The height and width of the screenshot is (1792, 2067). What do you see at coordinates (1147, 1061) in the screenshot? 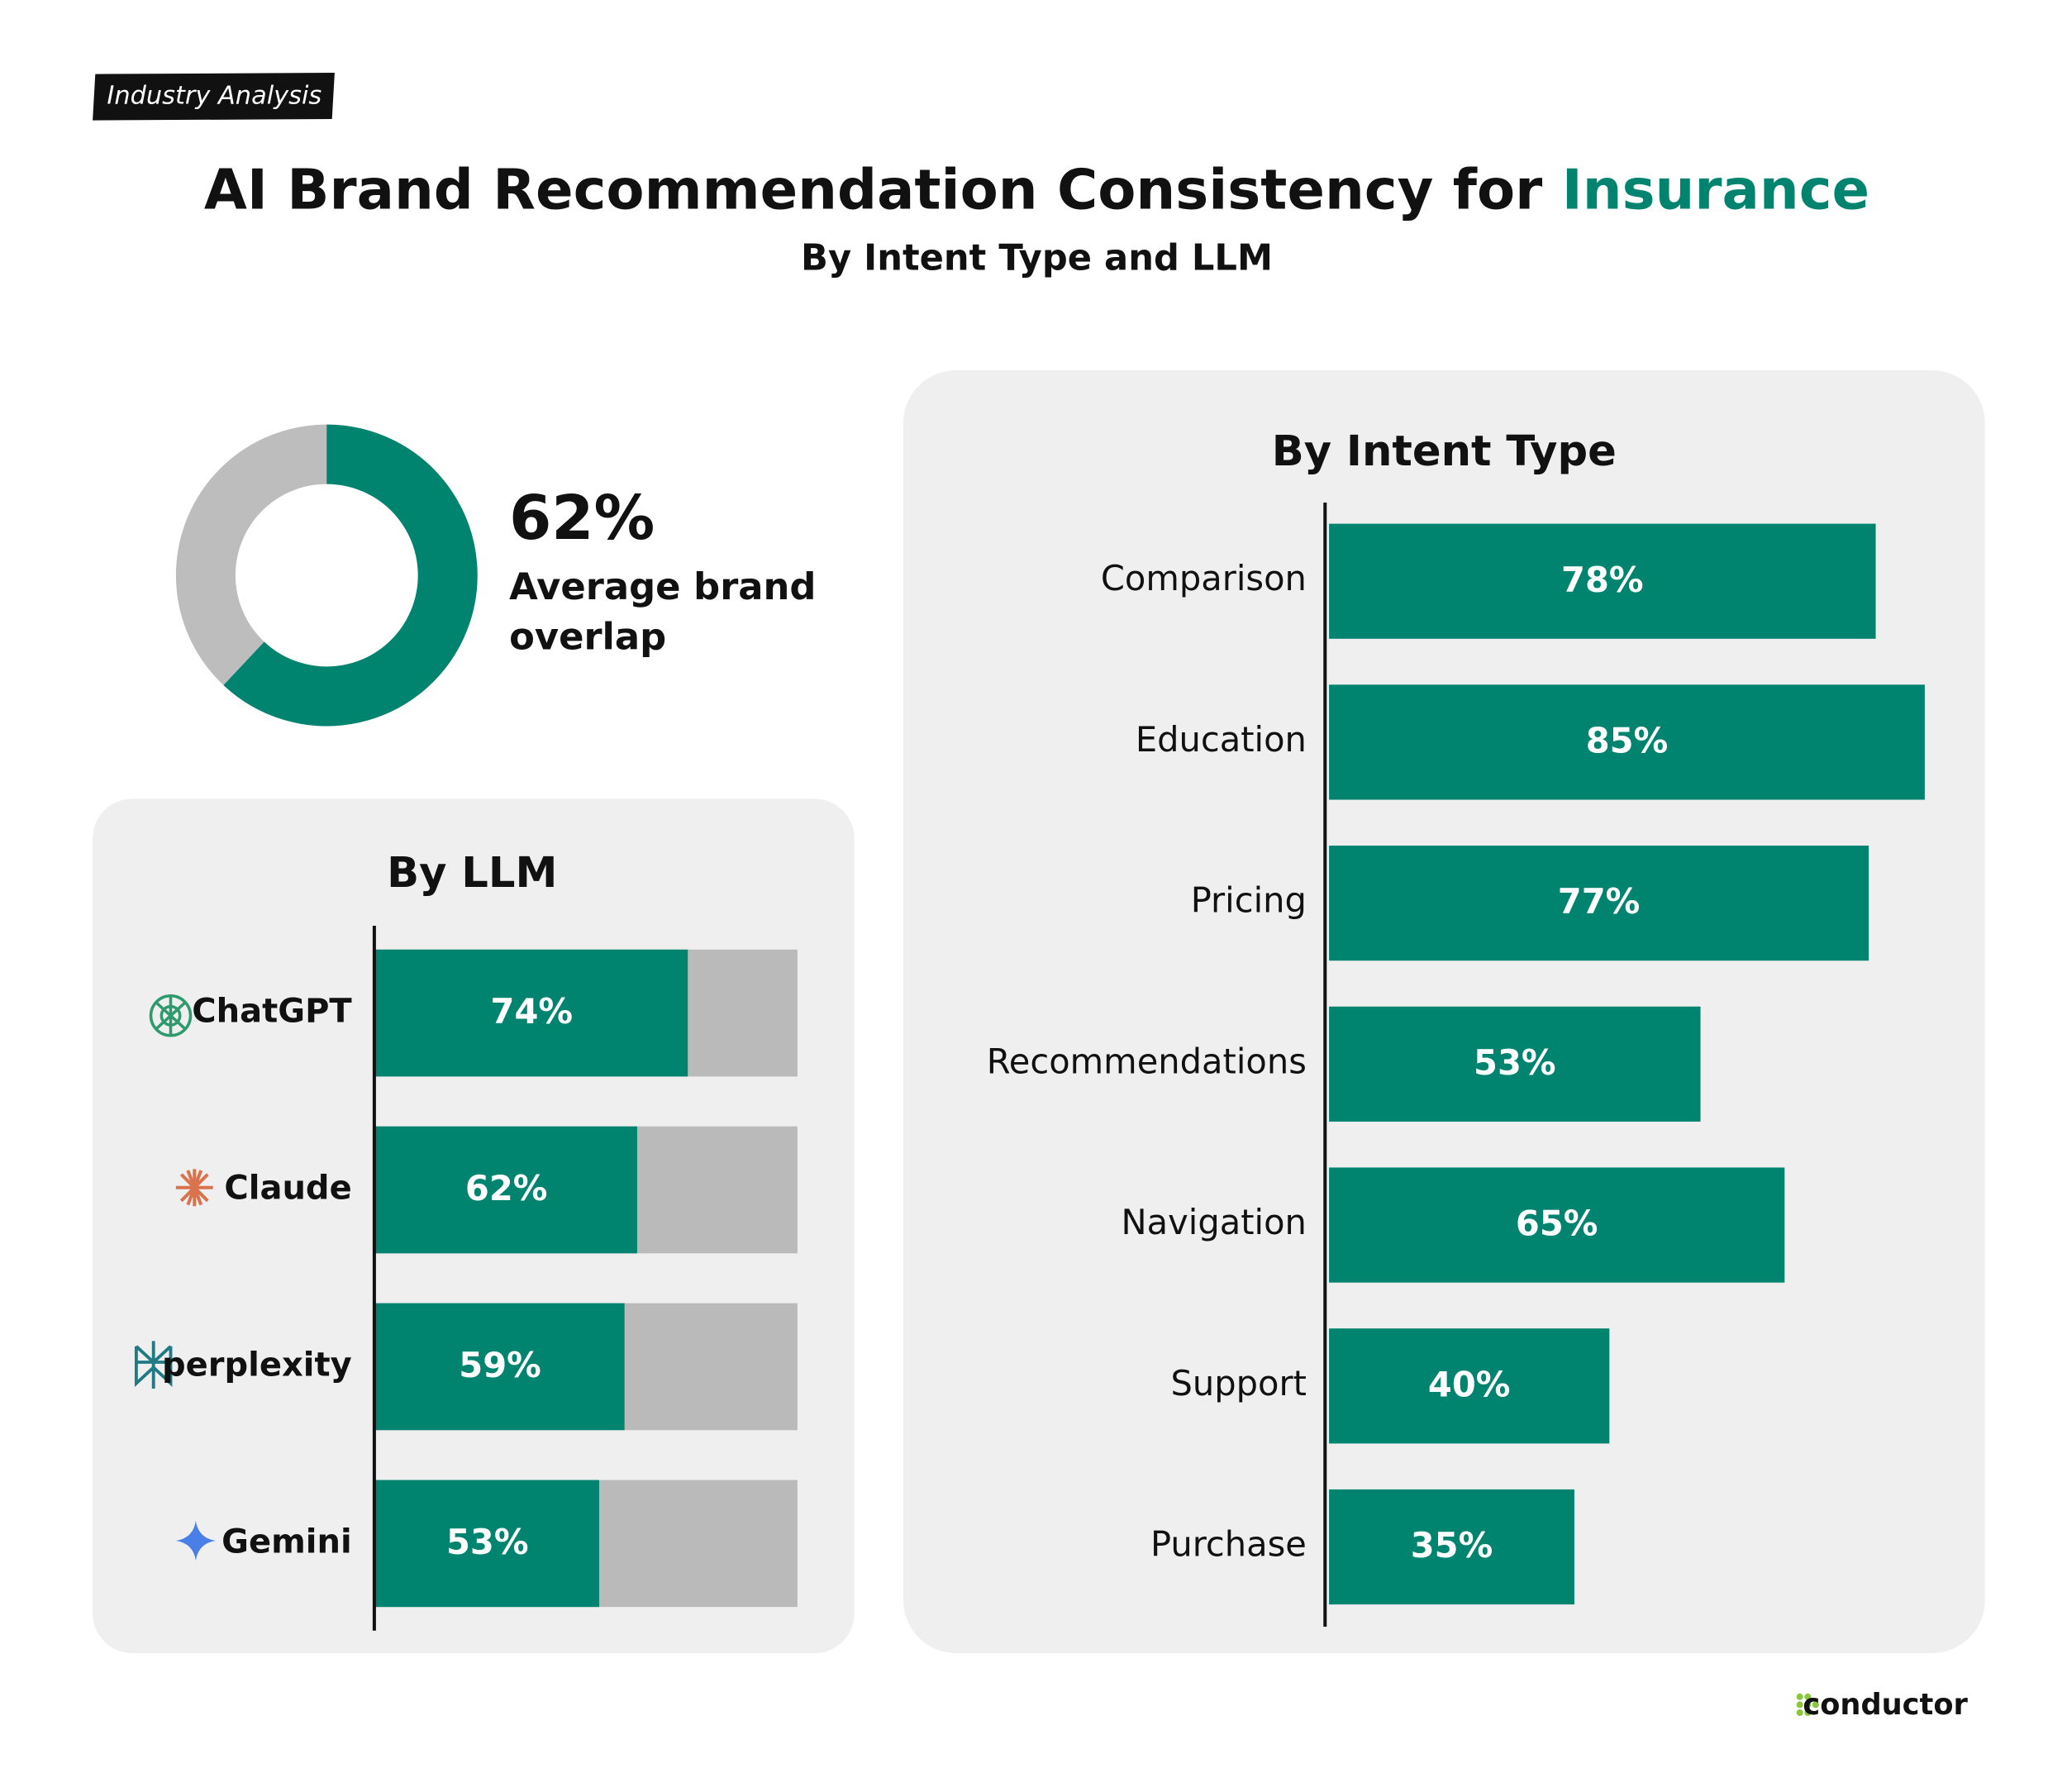
I see `category-label: Recommendations` at bounding box center [1147, 1061].